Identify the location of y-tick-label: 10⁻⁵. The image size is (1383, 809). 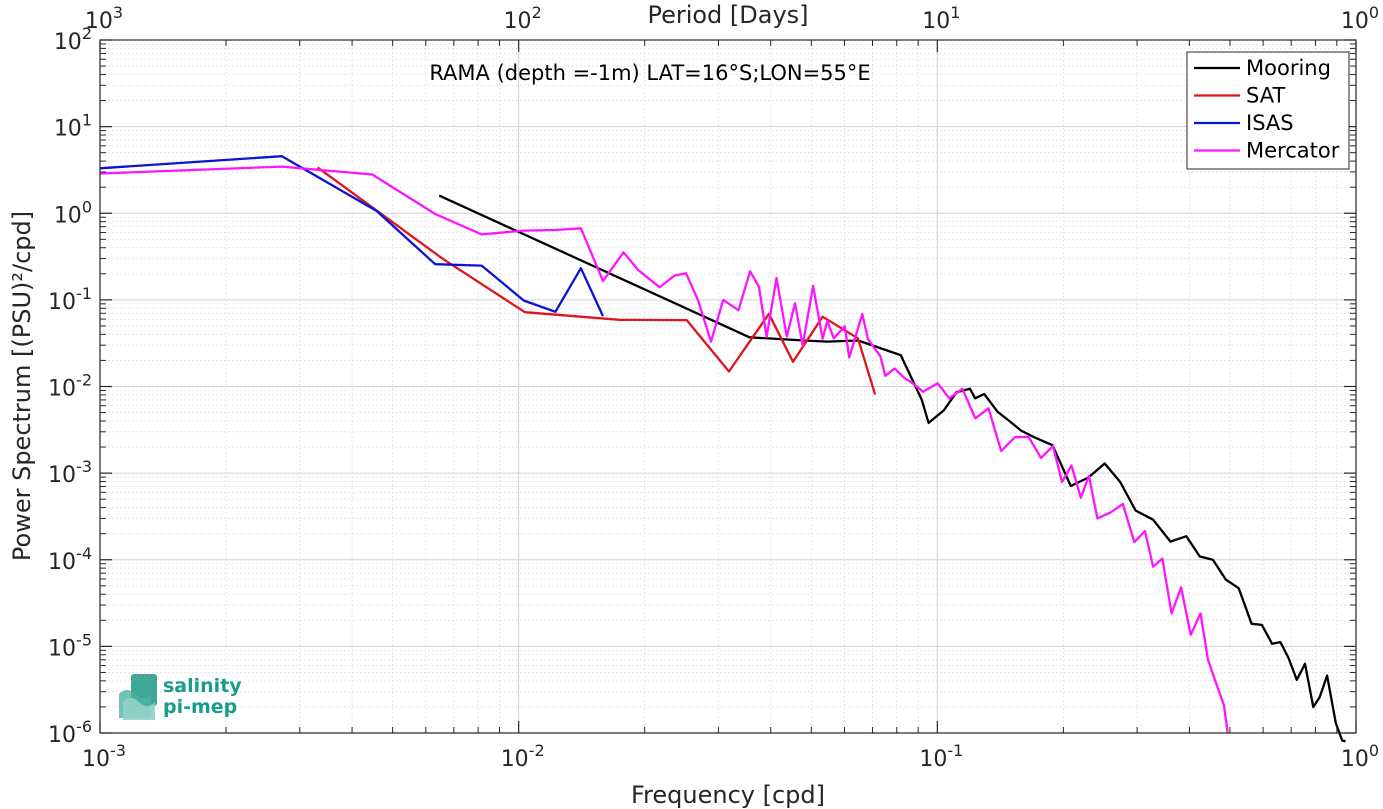
(70, 645).